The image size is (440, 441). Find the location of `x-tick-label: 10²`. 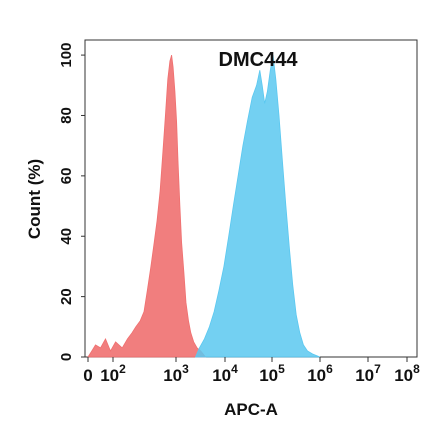

x-tick-label: 10² is located at coordinates (113, 373).